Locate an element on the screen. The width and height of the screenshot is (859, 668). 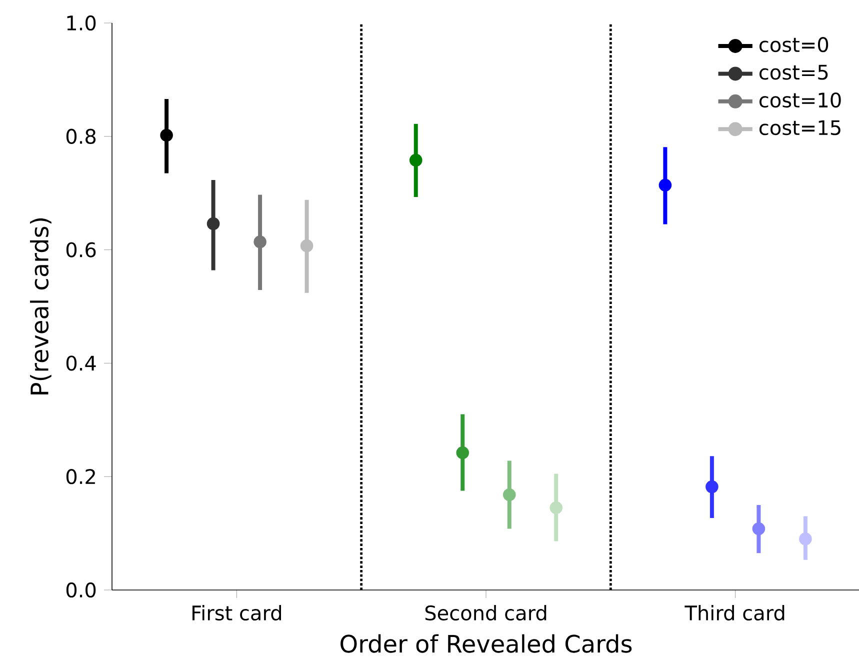
y-axis-title: P(reveal cards) is located at coordinates (41, 306).